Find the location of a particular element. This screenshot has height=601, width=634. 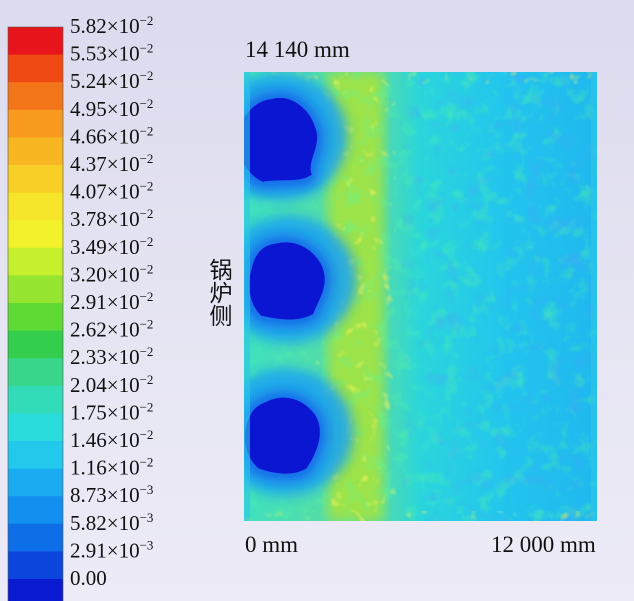

colorbar-outline is located at coordinates (35, 313).